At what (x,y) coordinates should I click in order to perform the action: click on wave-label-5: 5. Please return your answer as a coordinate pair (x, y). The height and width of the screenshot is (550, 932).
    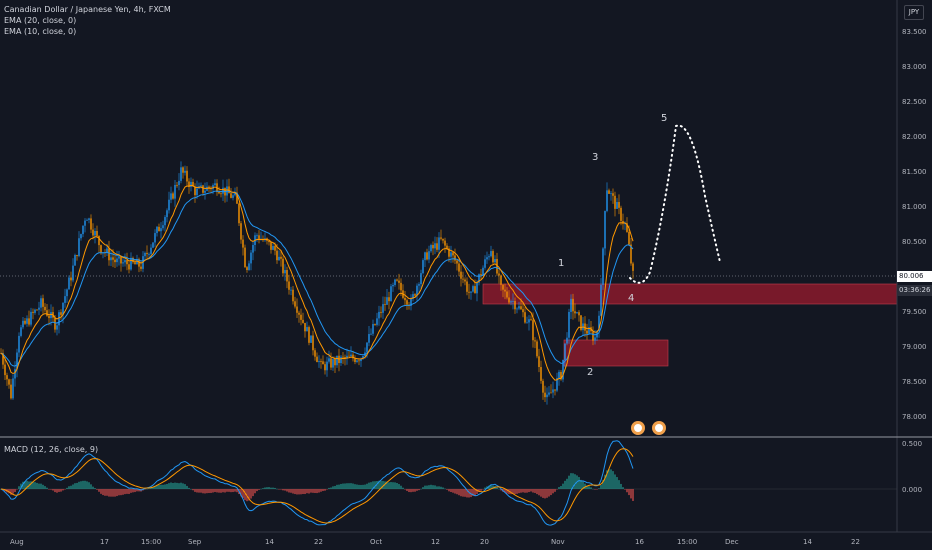
    Looking at the image, I should click on (664, 118).